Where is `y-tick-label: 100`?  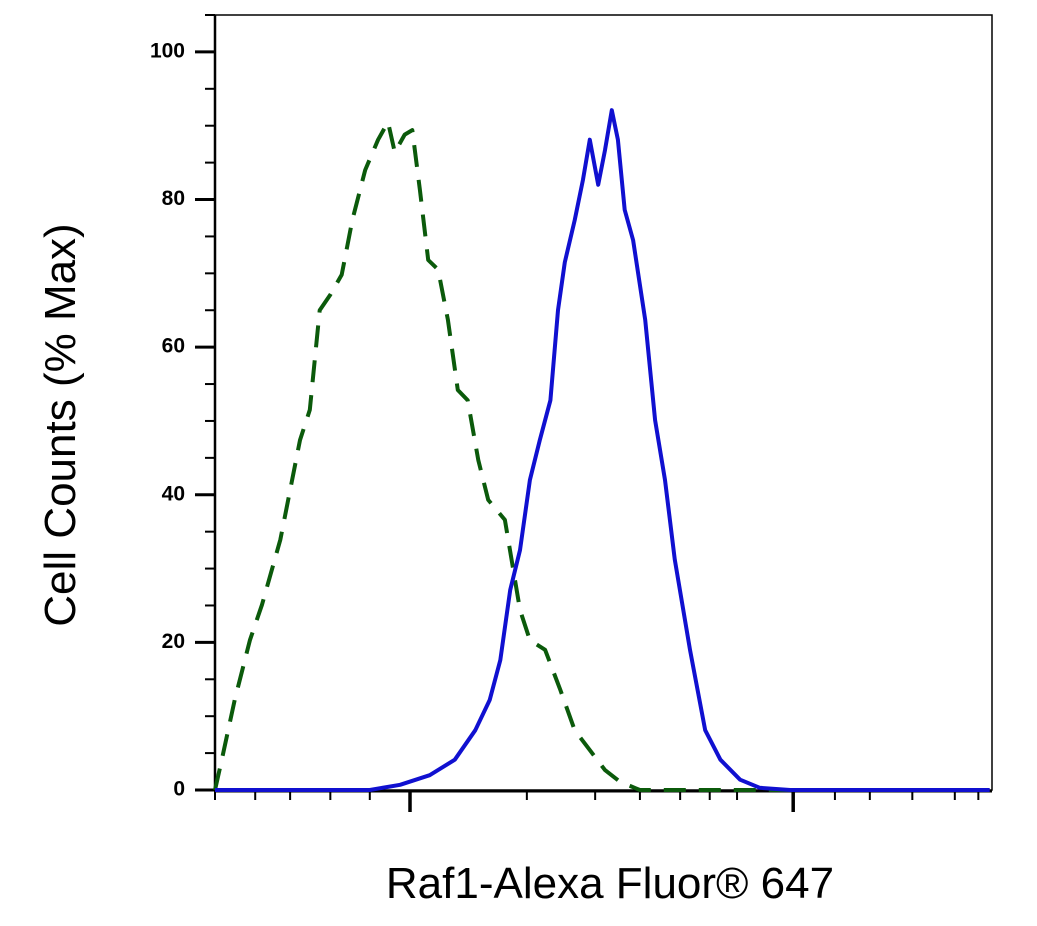 y-tick-label: 100 is located at coordinates (167, 50).